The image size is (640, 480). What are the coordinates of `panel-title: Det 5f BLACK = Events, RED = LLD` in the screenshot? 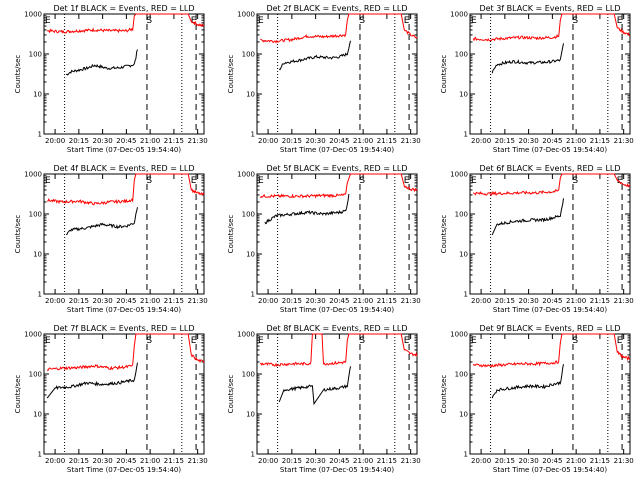 It's located at (336, 168).